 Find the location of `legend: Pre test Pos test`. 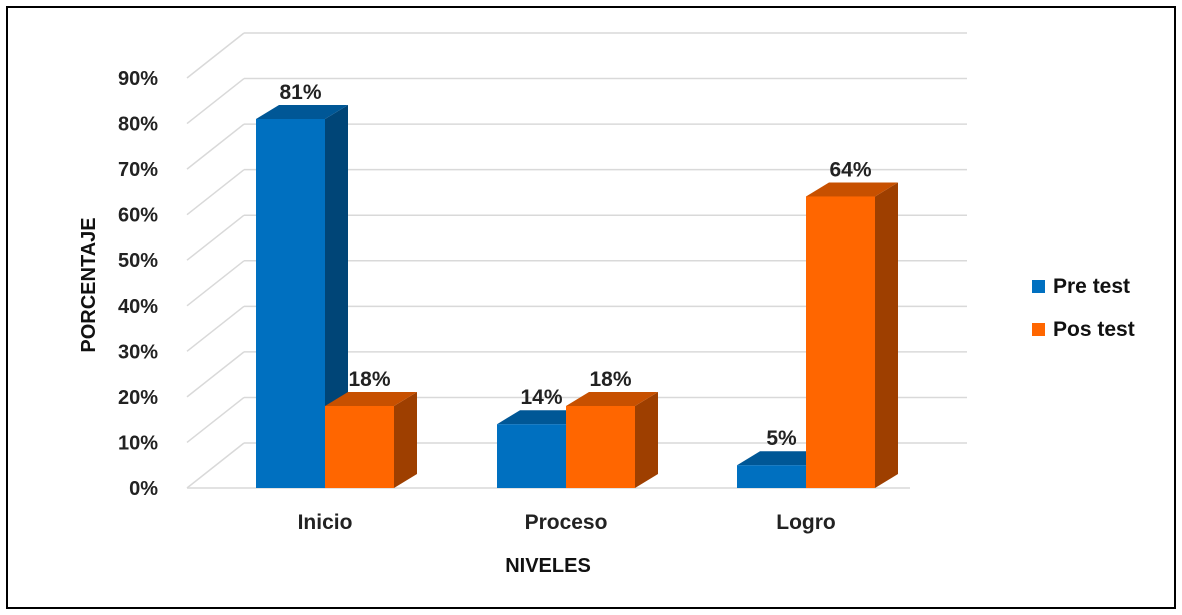

legend: Pre test Pos test is located at coordinates (1083, 308).